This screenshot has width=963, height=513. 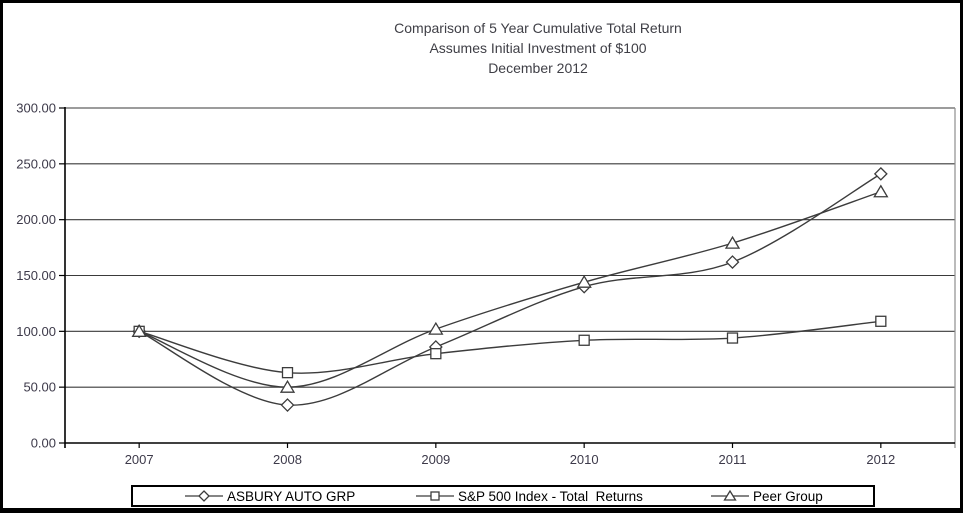 What do you see at coordinates (287, 459) in the screenshot?
I see `x-axis-tick-label: 2008` at bounding box center [287, 459].